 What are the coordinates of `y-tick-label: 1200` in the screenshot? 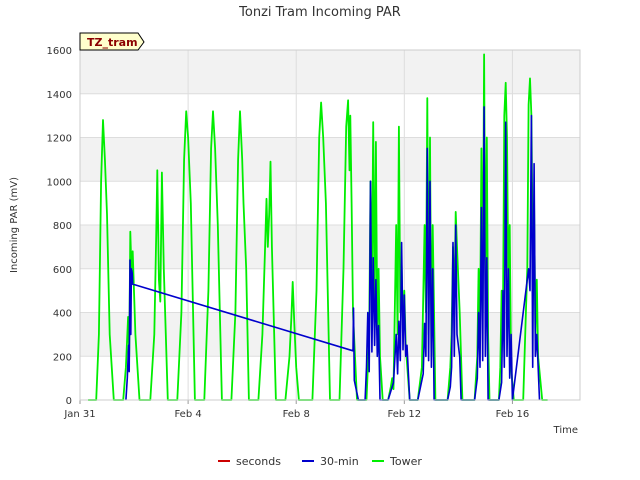 It's located at (59, 139).